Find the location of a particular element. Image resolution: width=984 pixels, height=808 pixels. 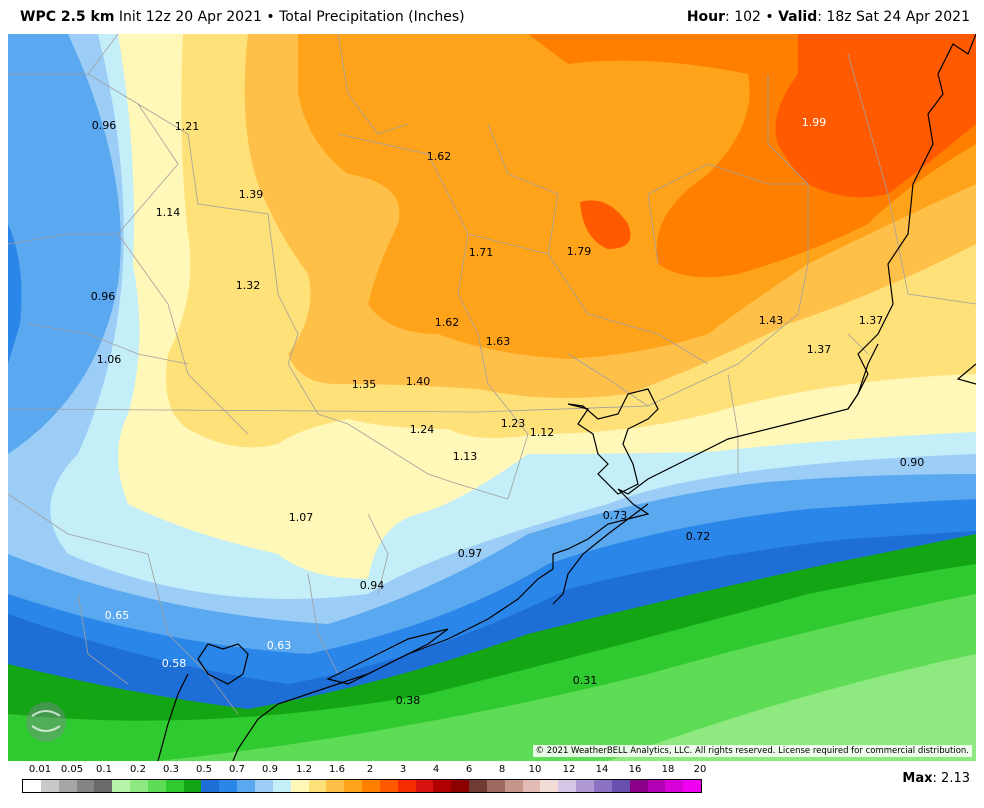

scale-tick-label: 0.01 is located at coordinates (40, 769).